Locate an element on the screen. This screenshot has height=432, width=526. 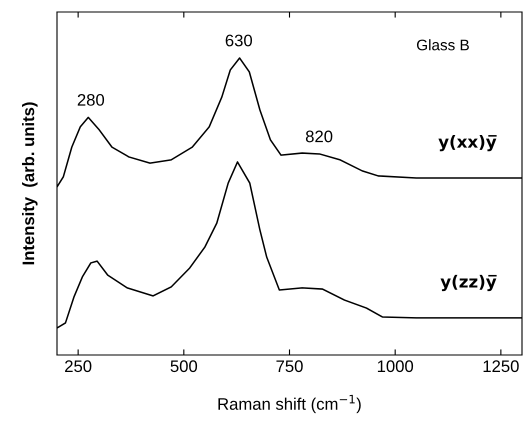
text: Glass B is located at coordinates (442, 44).